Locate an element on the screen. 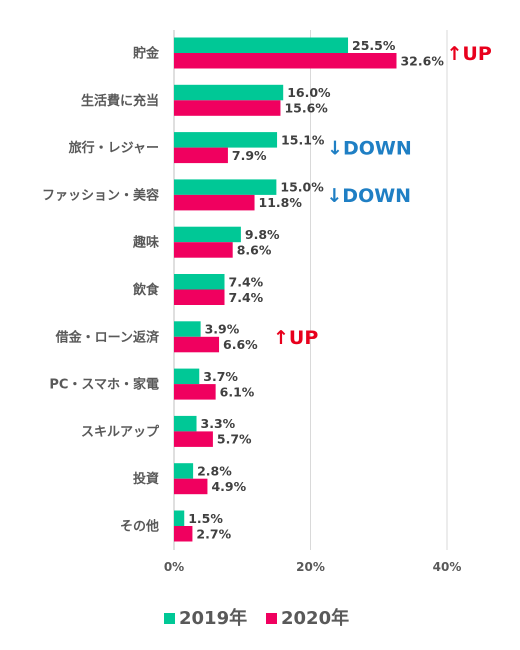 This screenshot has width=520, height=650. legend: 2019年 2020年 is located at coordinates (256, 618).